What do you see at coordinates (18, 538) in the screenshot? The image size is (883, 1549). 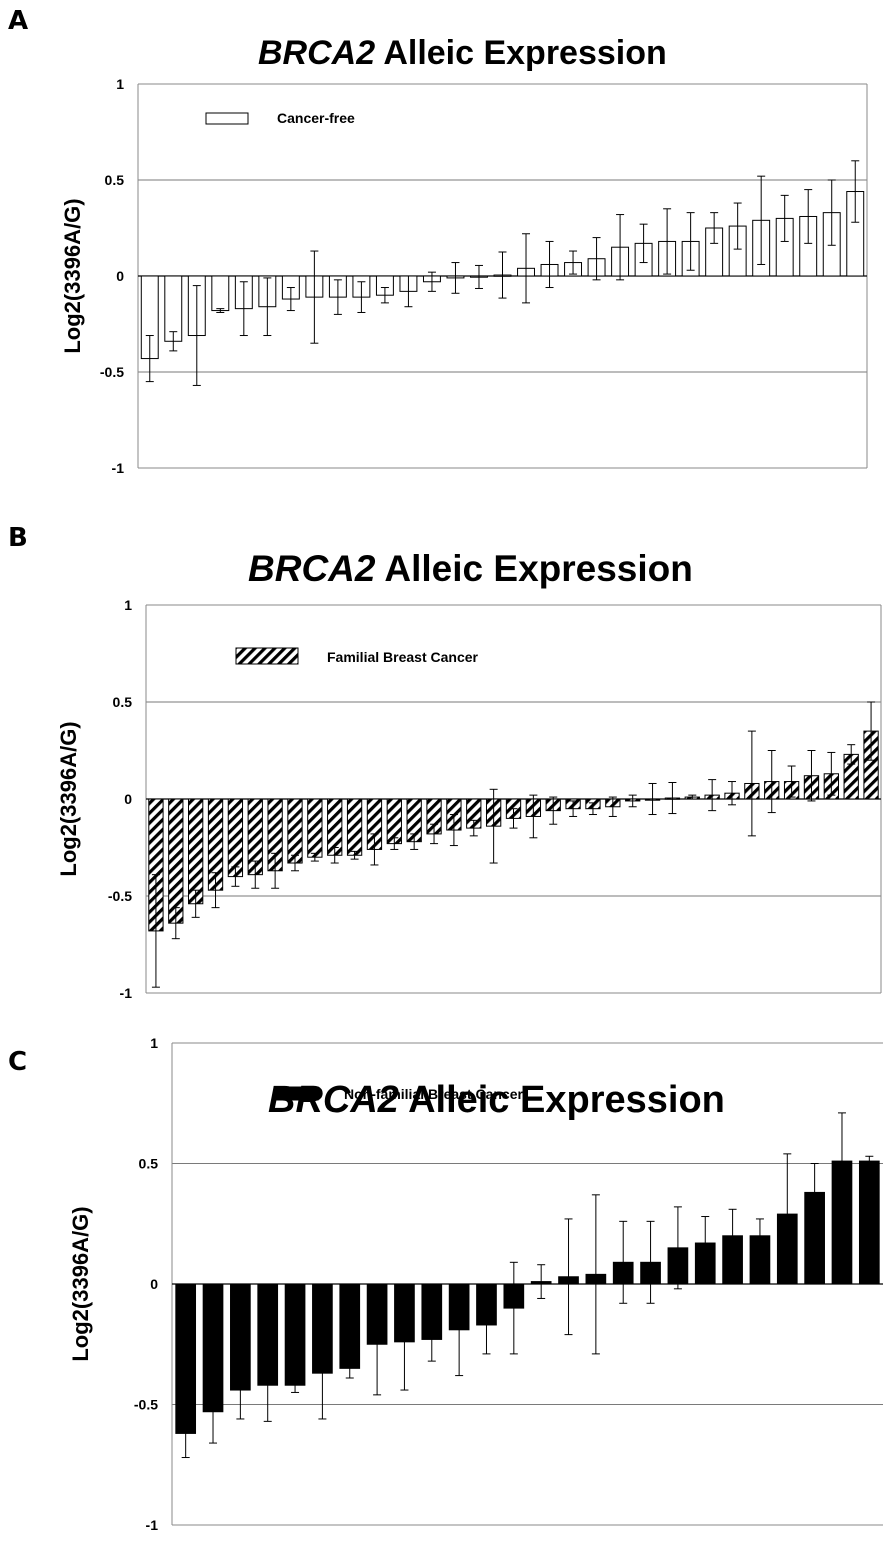 I see `panel-letter: B` at bounding box center [18, 538].